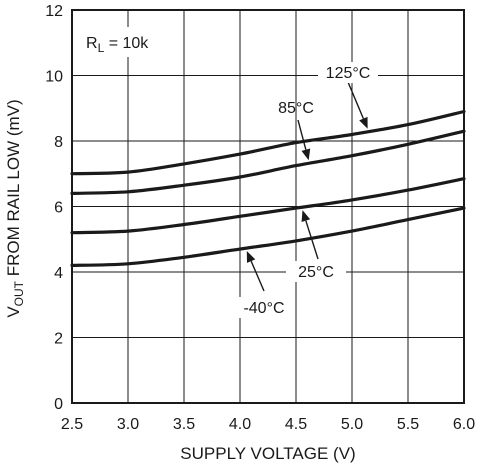  What do you see at coordinates (19, 293) in the screenshot?
I see `y-axis-title-sub: OUT` at bounding box center [19, 293].